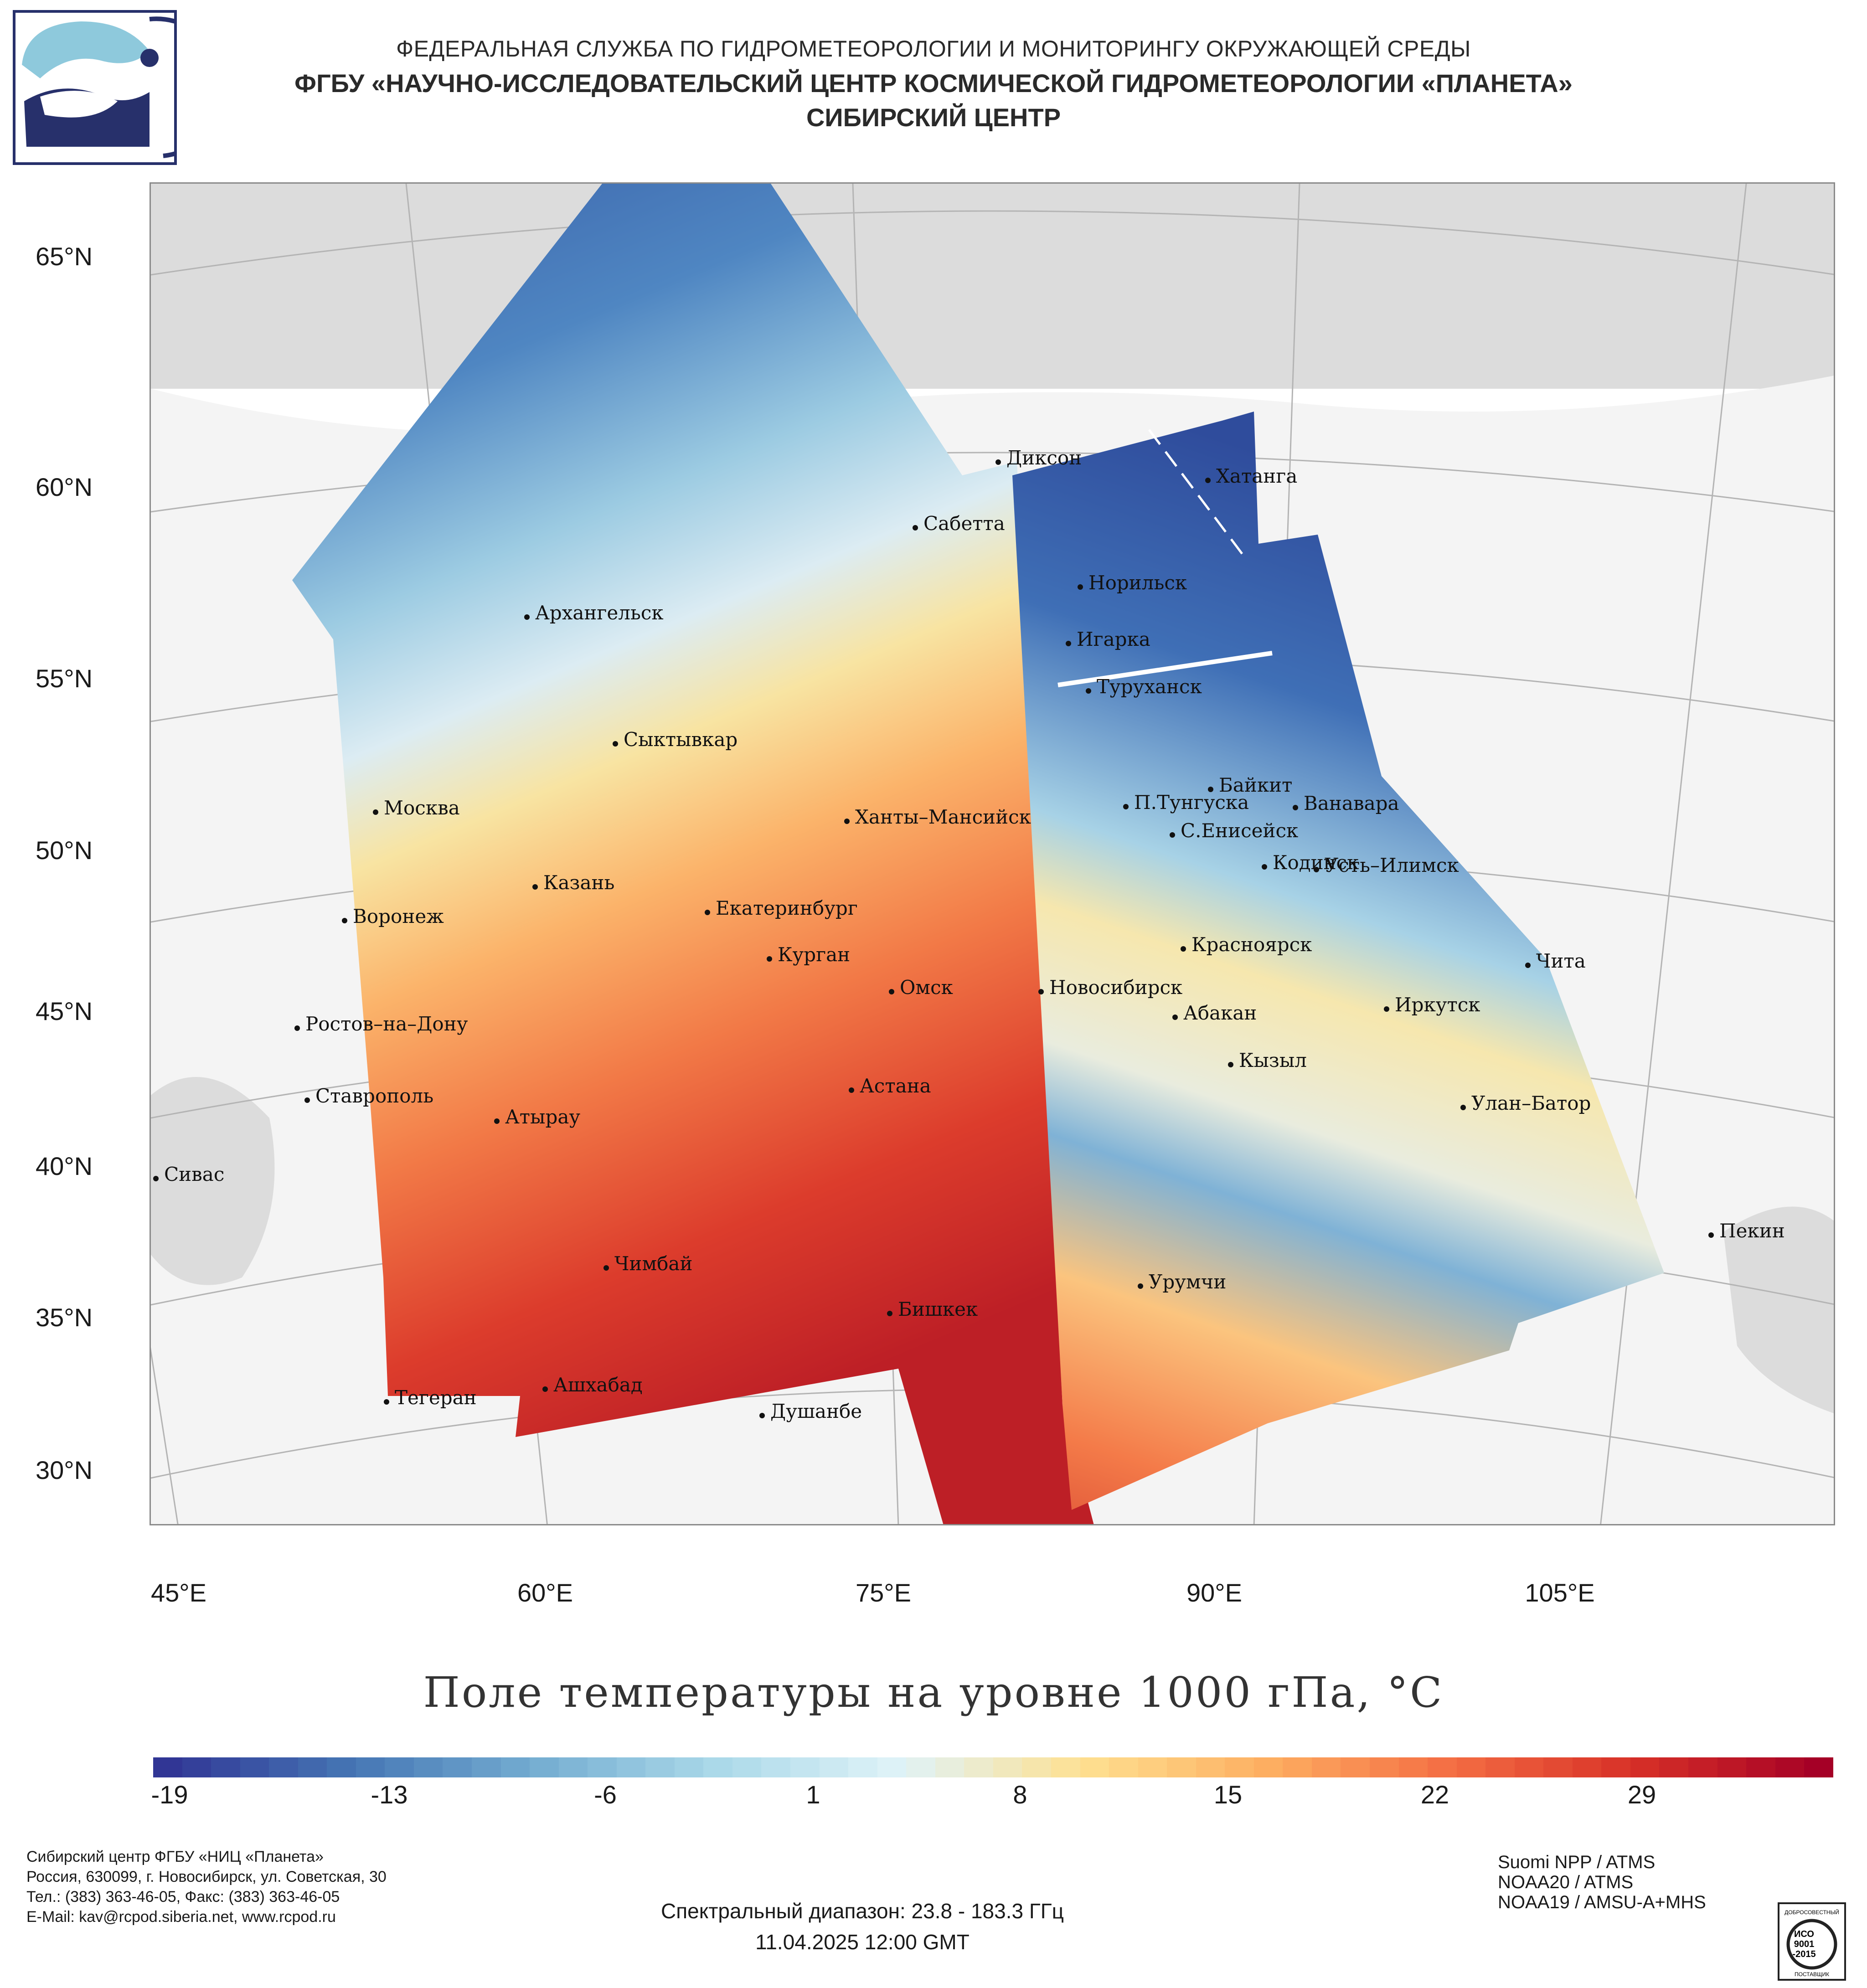 Image resolution: width=1867 pixels, height=1988 pixels. What do you see at coordinates (64, 1318) in the screenshot?
I see `lat-label-35: 35°N` at bounding box center [64, 1318].